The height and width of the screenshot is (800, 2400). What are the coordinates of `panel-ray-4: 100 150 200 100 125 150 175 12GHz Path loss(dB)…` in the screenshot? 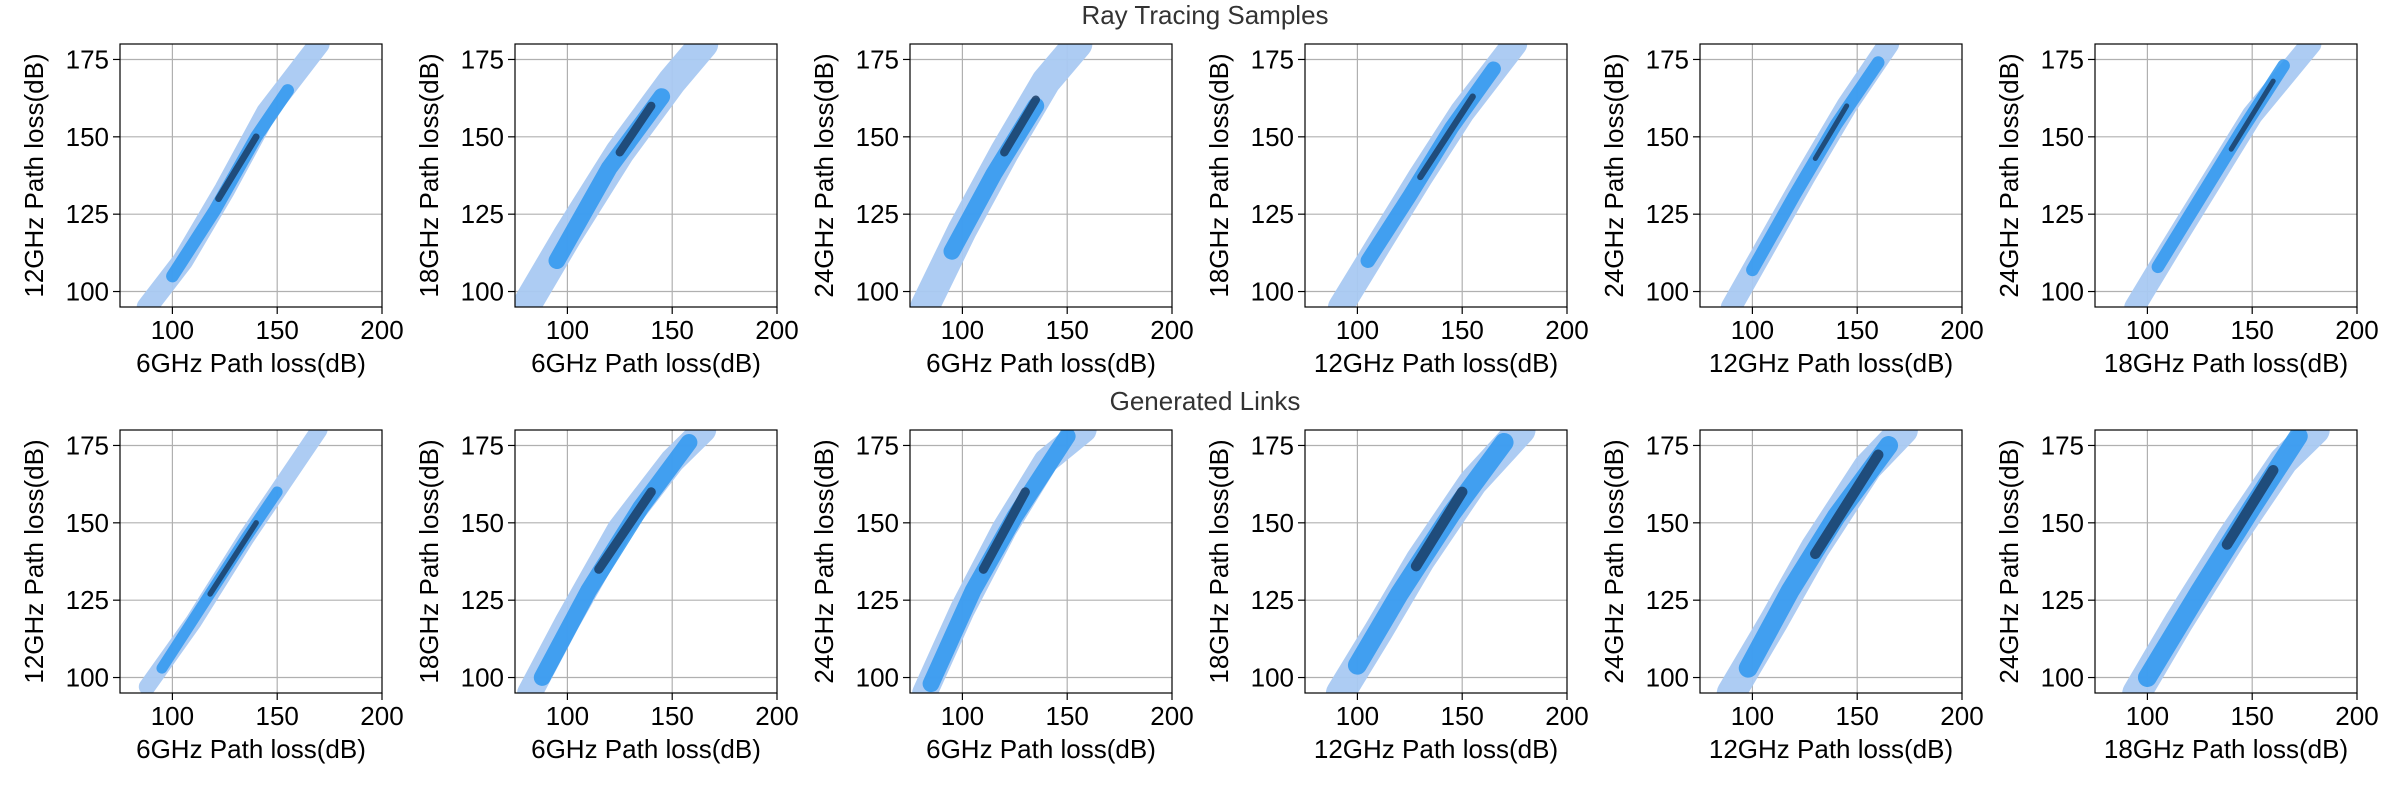 It's located at (1396, 210).